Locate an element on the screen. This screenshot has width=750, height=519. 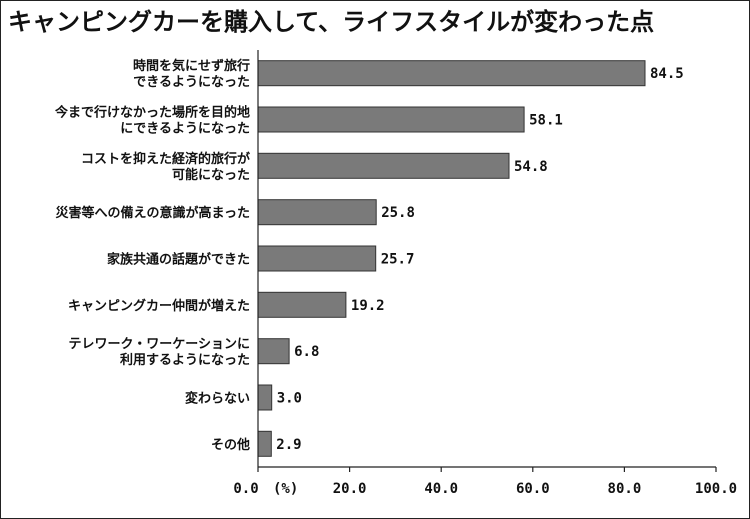
category-label-6: キャンピングカー仲間が増えた is located at coordinates (159, 306).